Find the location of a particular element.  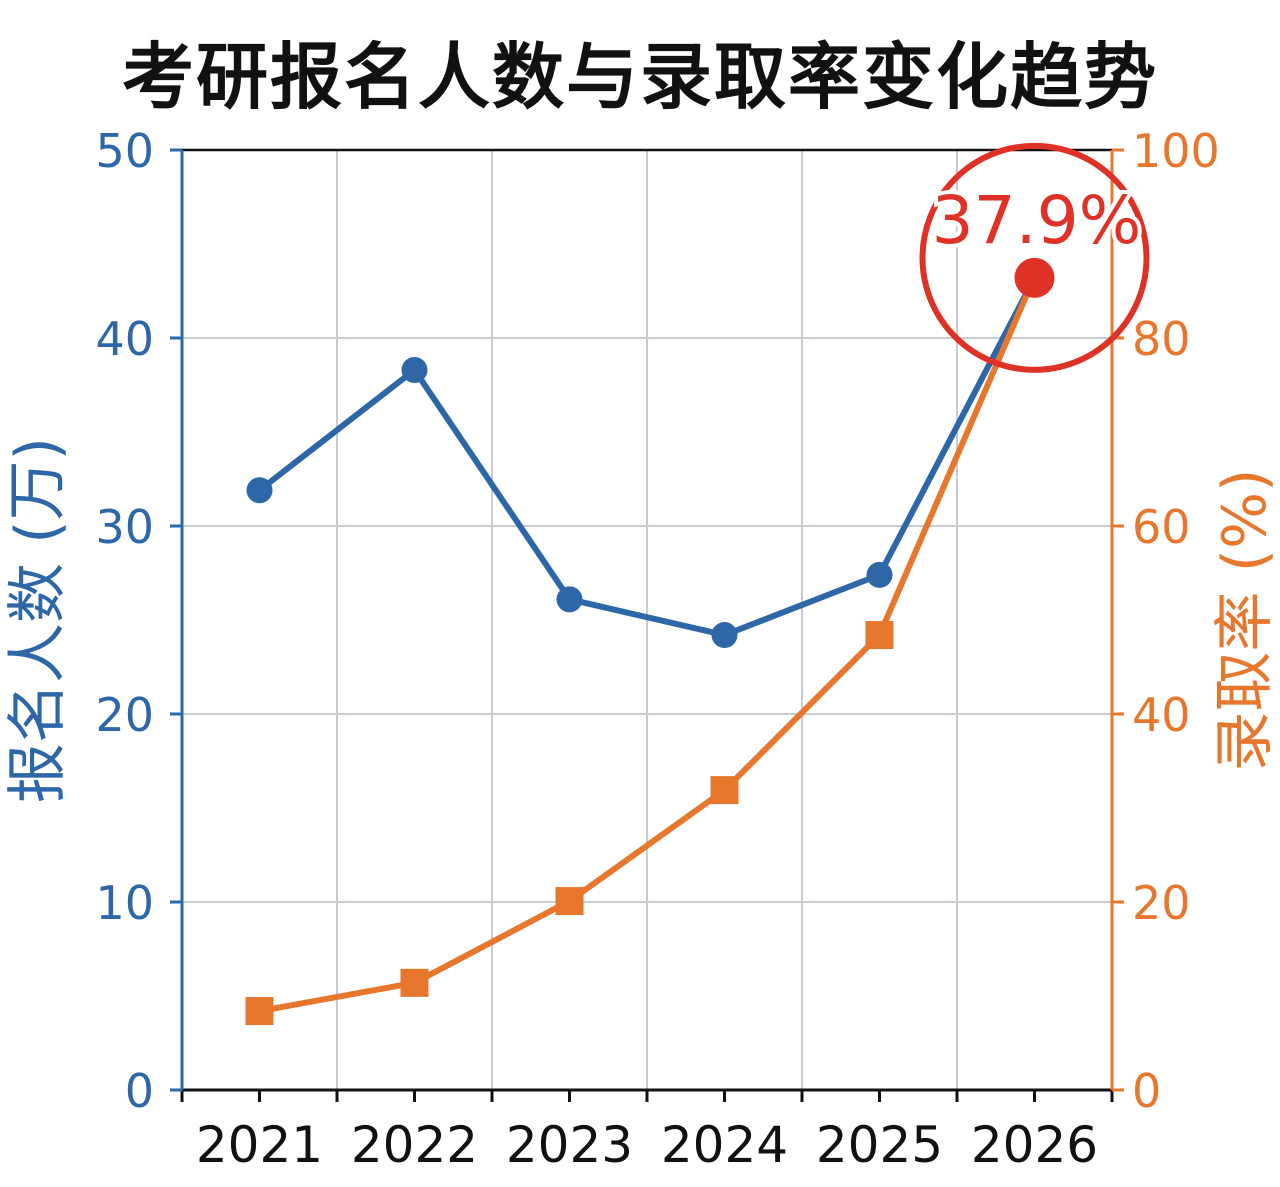

right-tick-label: 40 is located at coordinates (1161, 715).